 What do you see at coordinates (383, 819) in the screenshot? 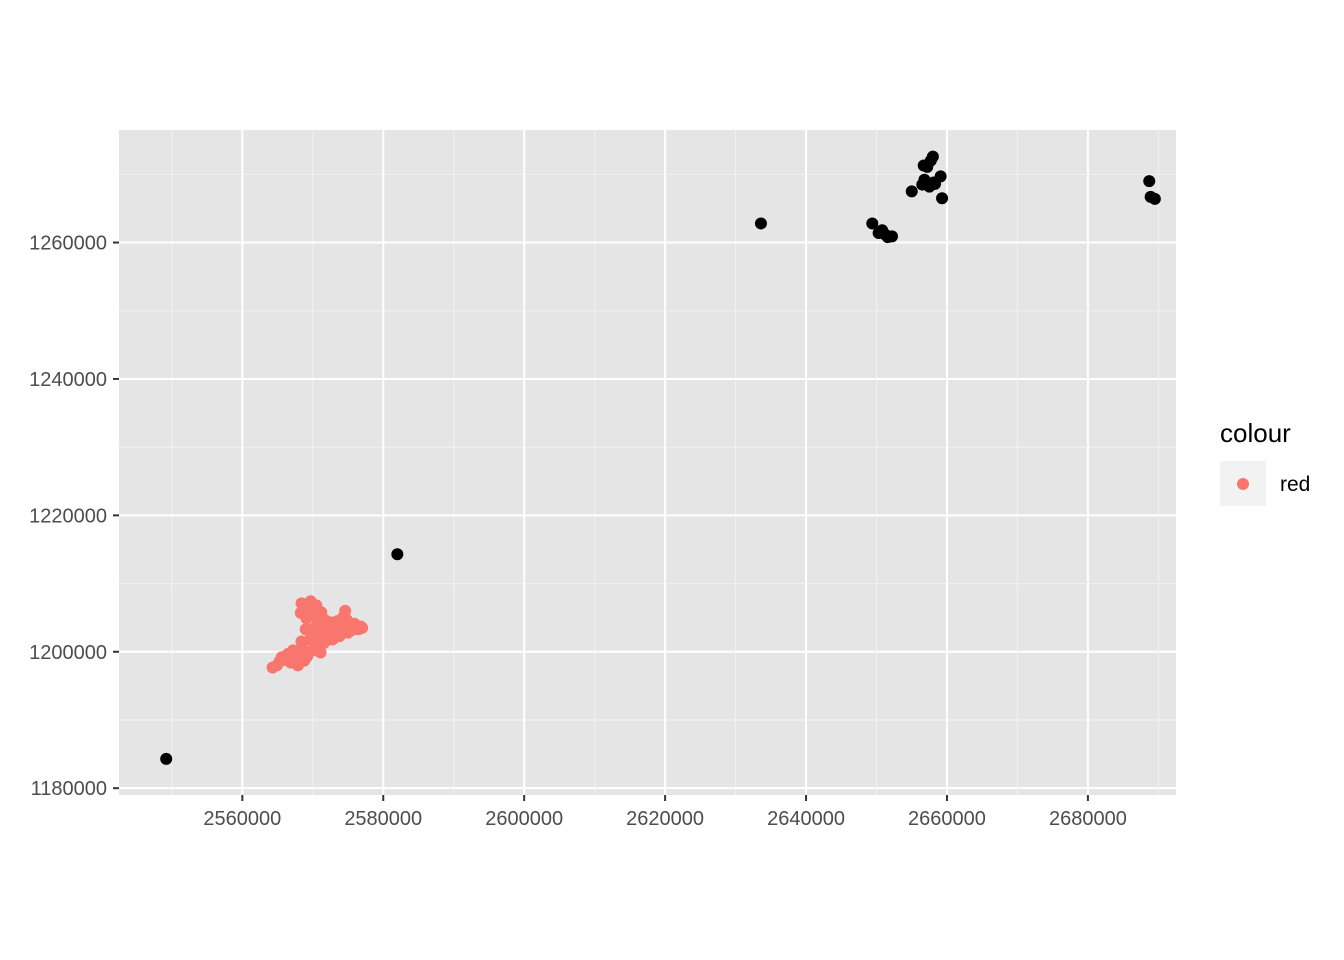
I see `x-tick-label: 2580000` at bounding box center [383, 819].